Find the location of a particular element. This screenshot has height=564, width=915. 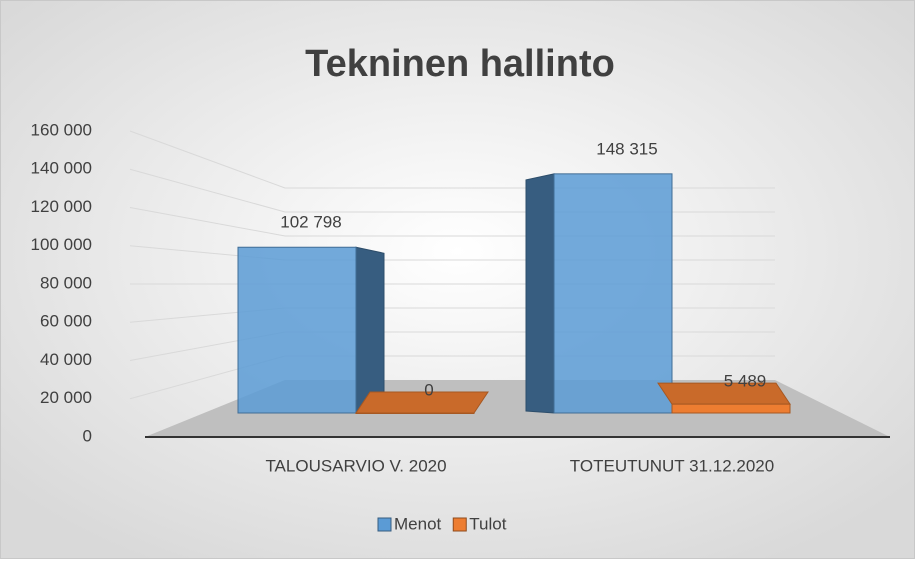

y-tick-label: 60 000 is located at coordinates (66, 321).